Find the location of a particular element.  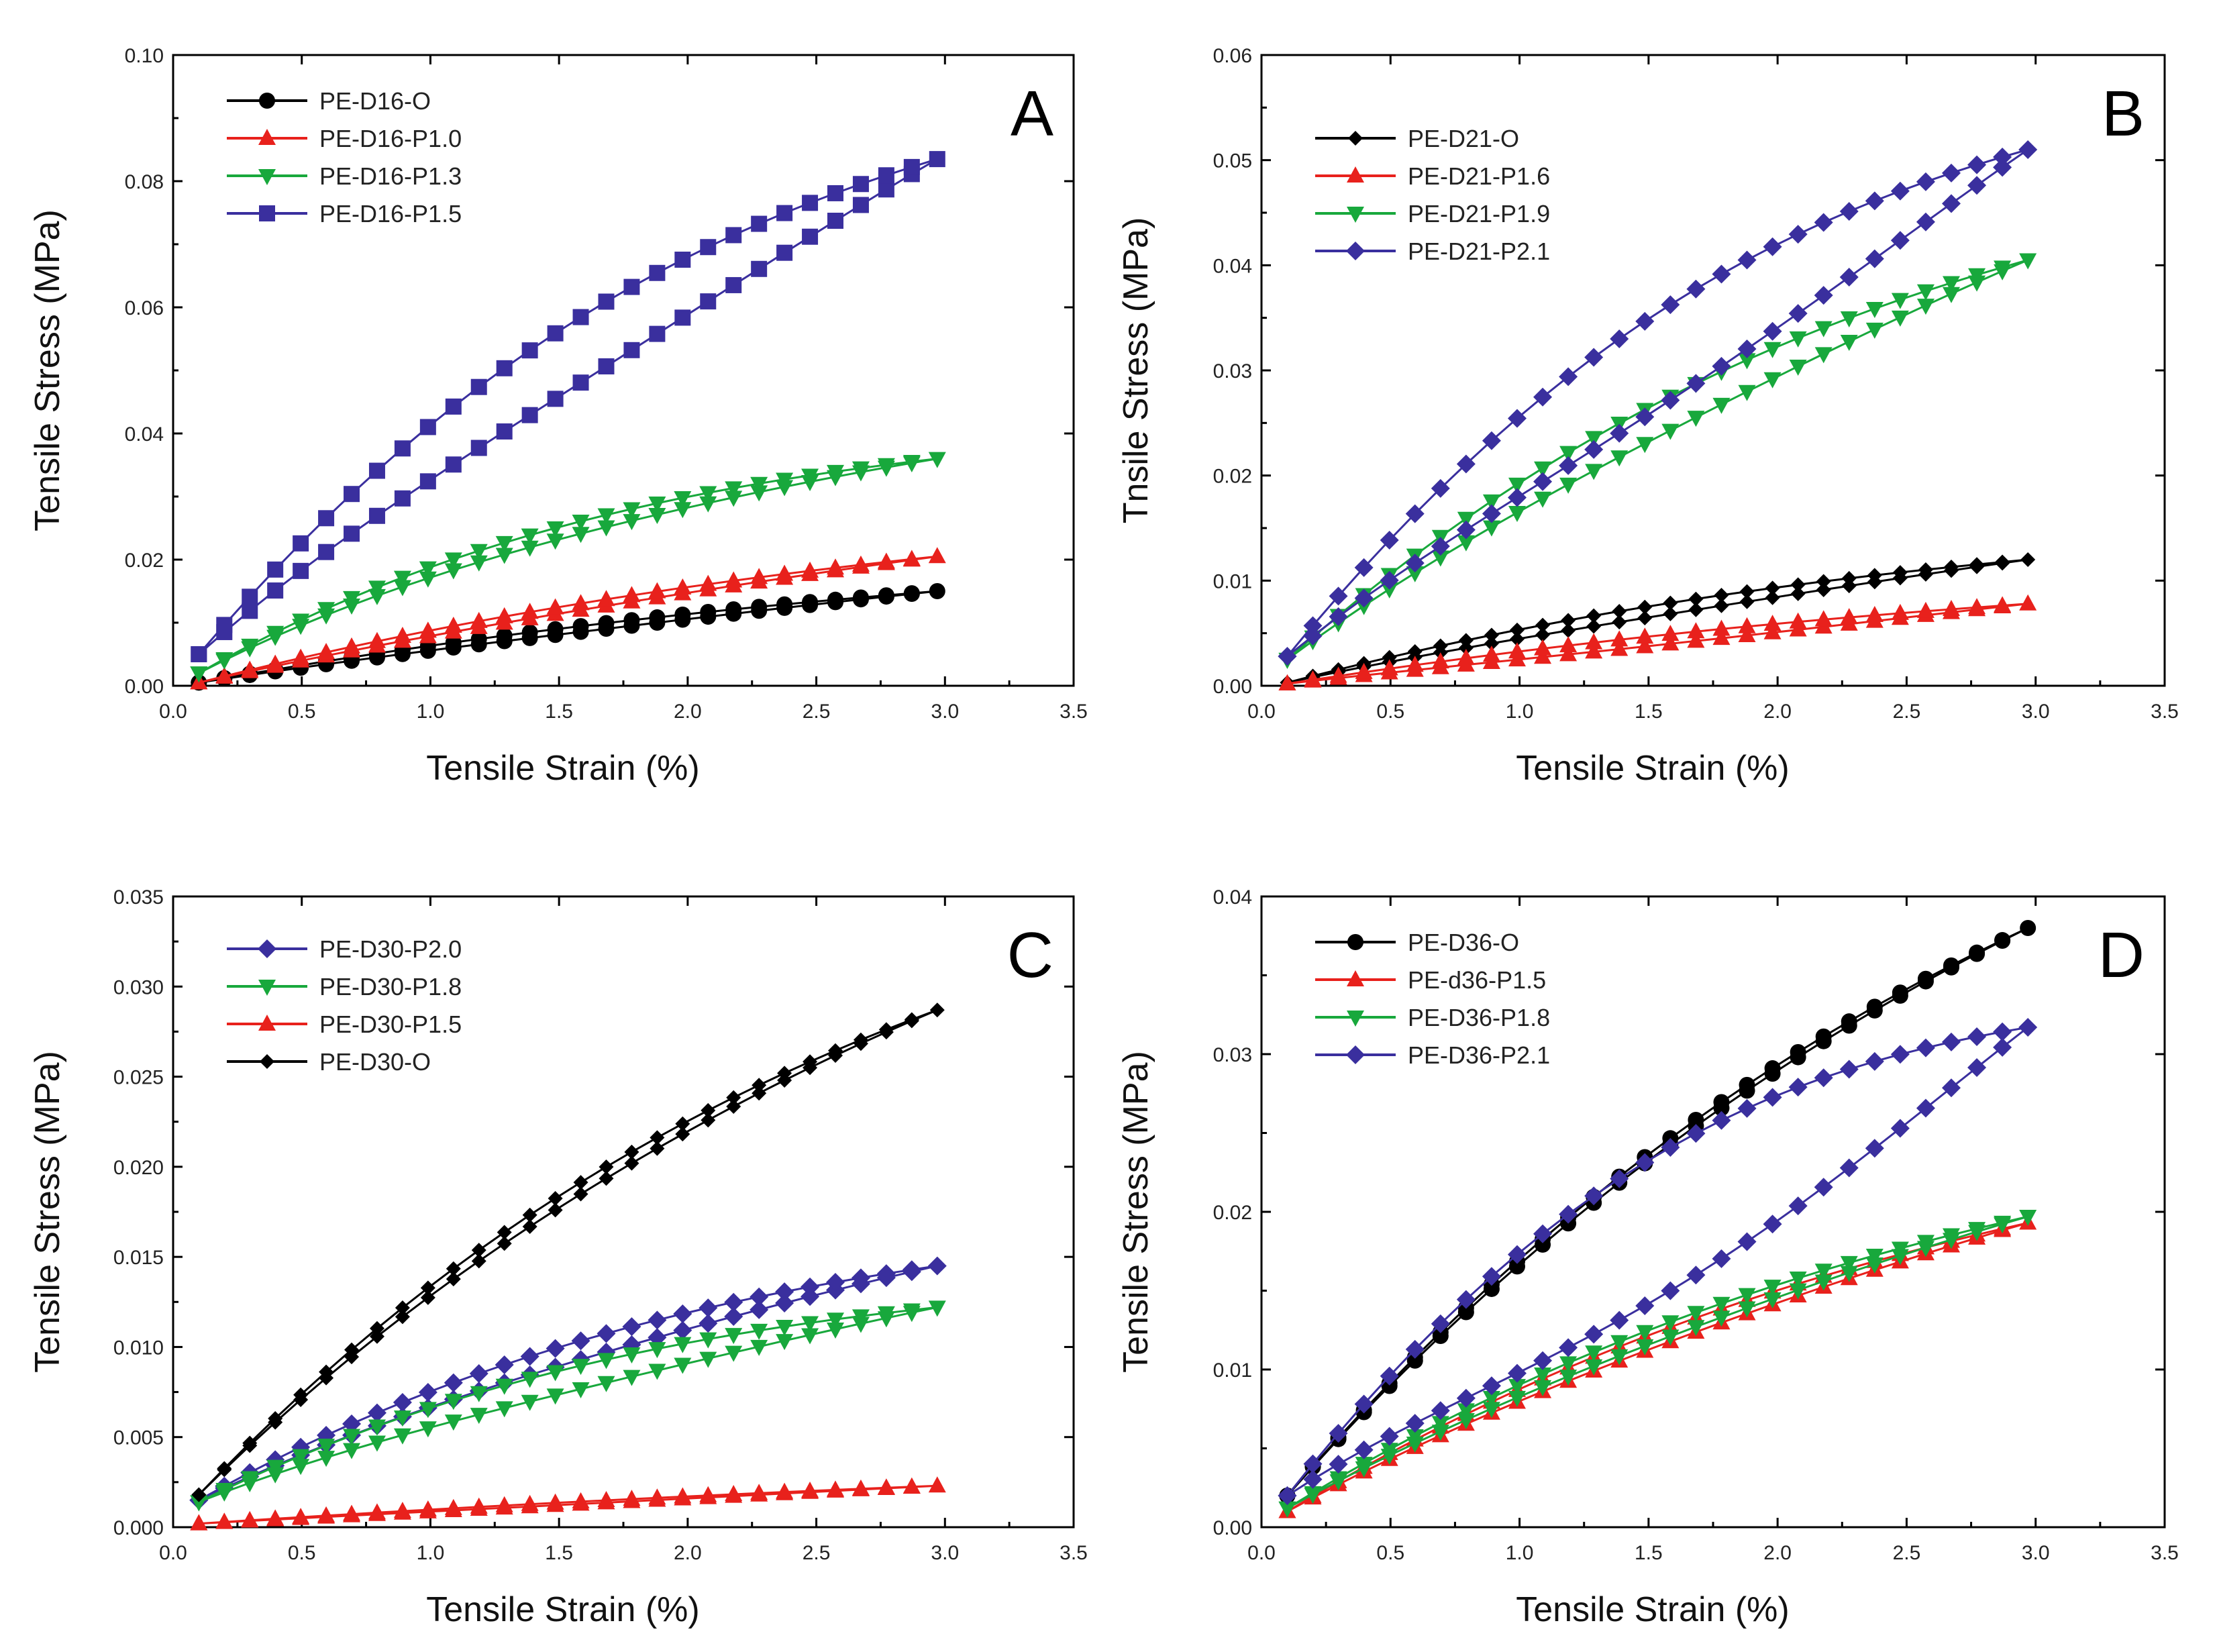

y-tick-label: 0.00 is located at coordinates (1232, 1528).